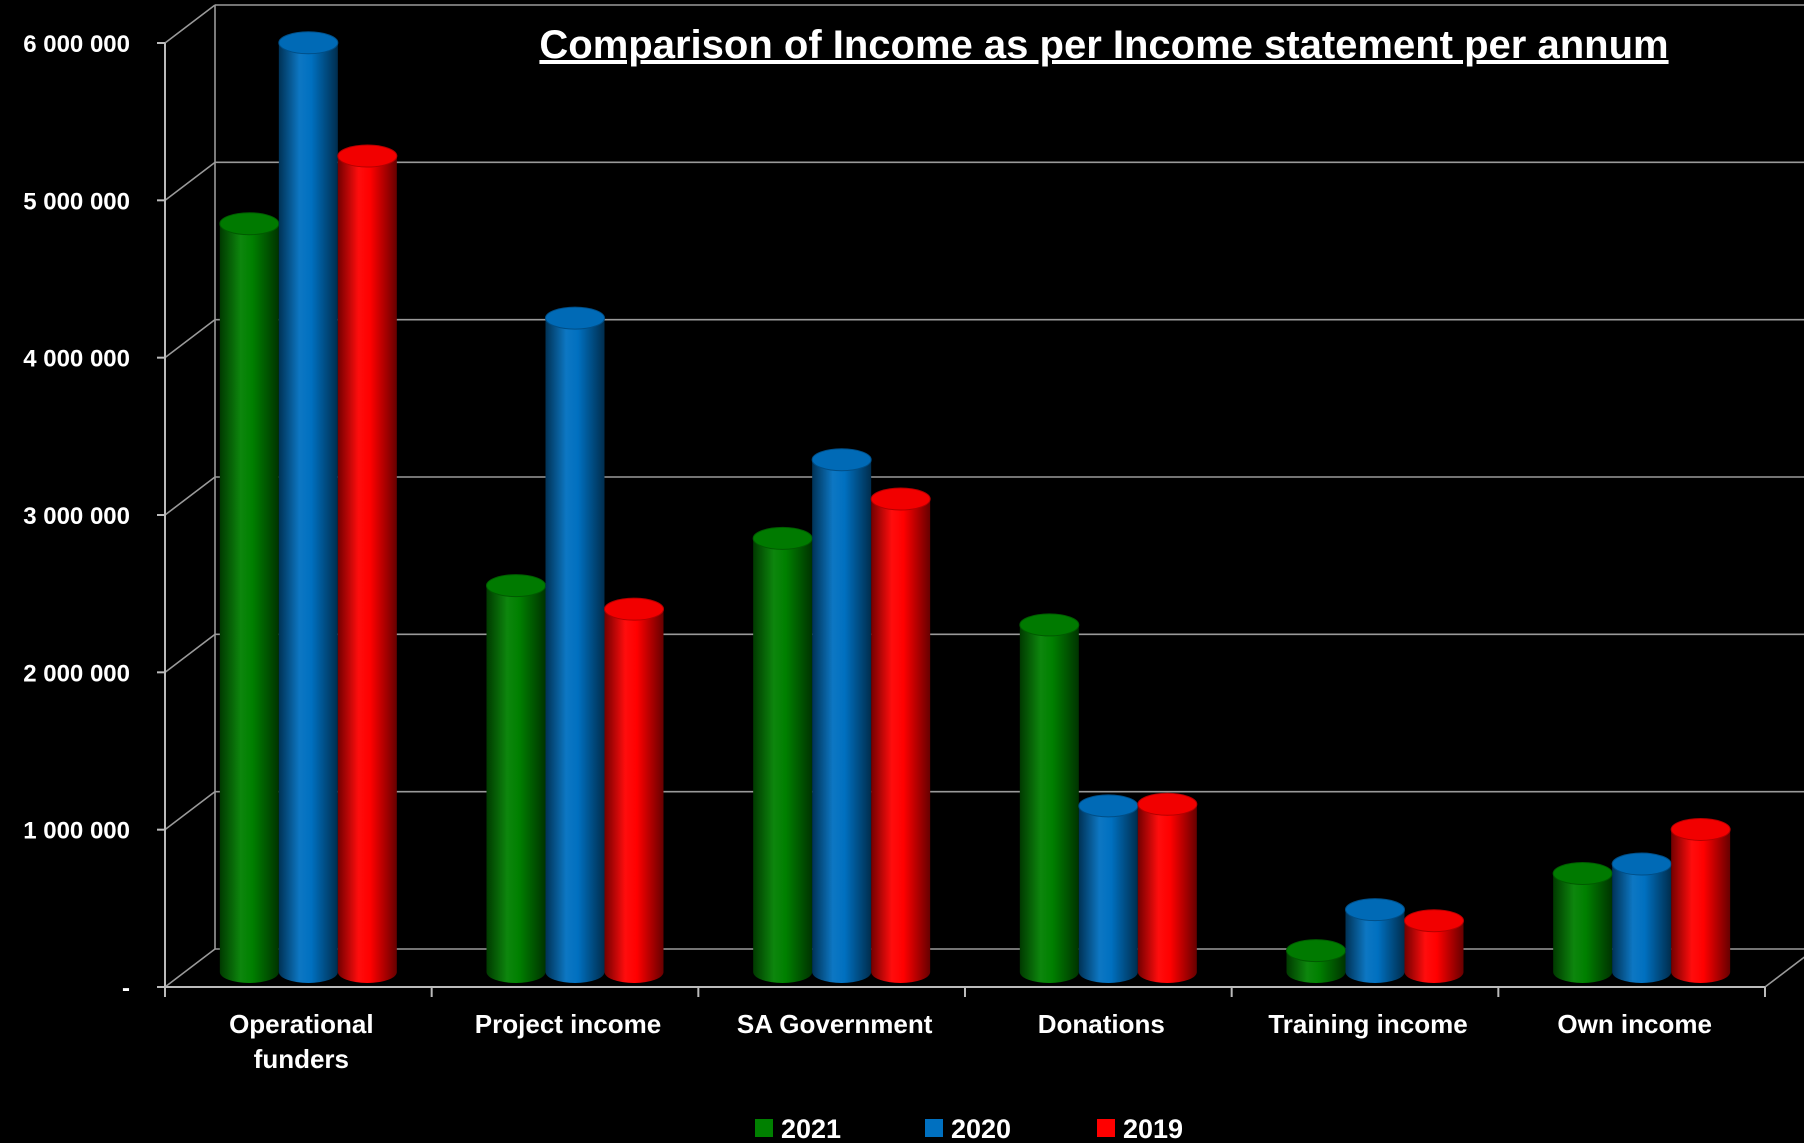 Image resolution: width=1804 pixels, height=1143 pixels. I want to click on legend-item-2020: 2020, so click(968, 1128).